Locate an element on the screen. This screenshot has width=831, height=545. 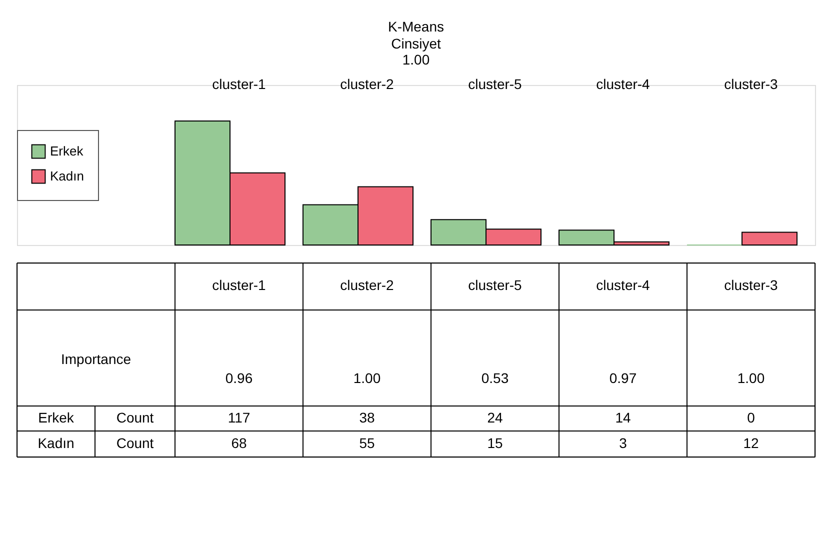
data-label: 68 is located at coordinates (239, 443).